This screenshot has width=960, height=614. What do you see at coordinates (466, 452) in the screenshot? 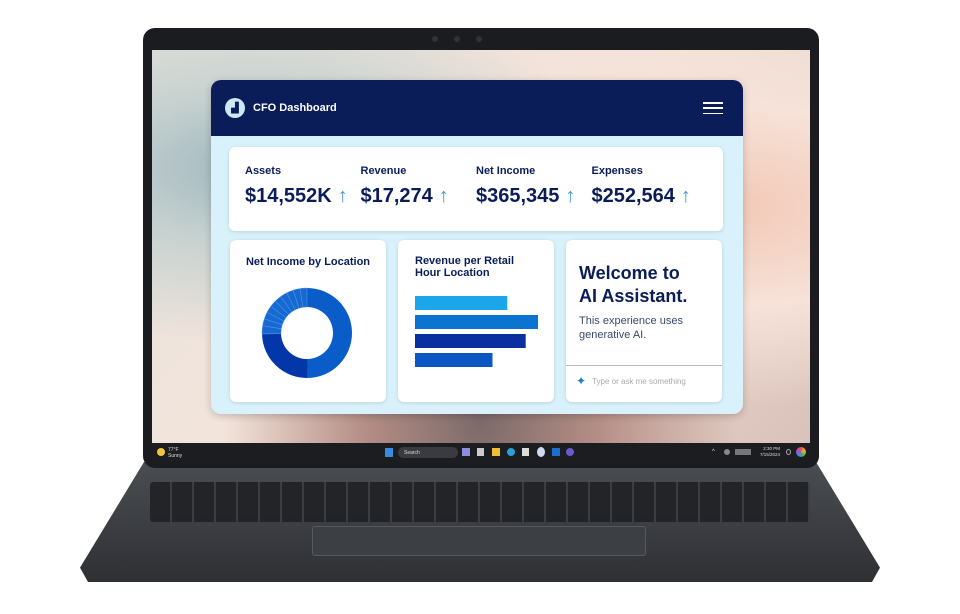
I see `taskview-icon` at bounding box center [466, 452].